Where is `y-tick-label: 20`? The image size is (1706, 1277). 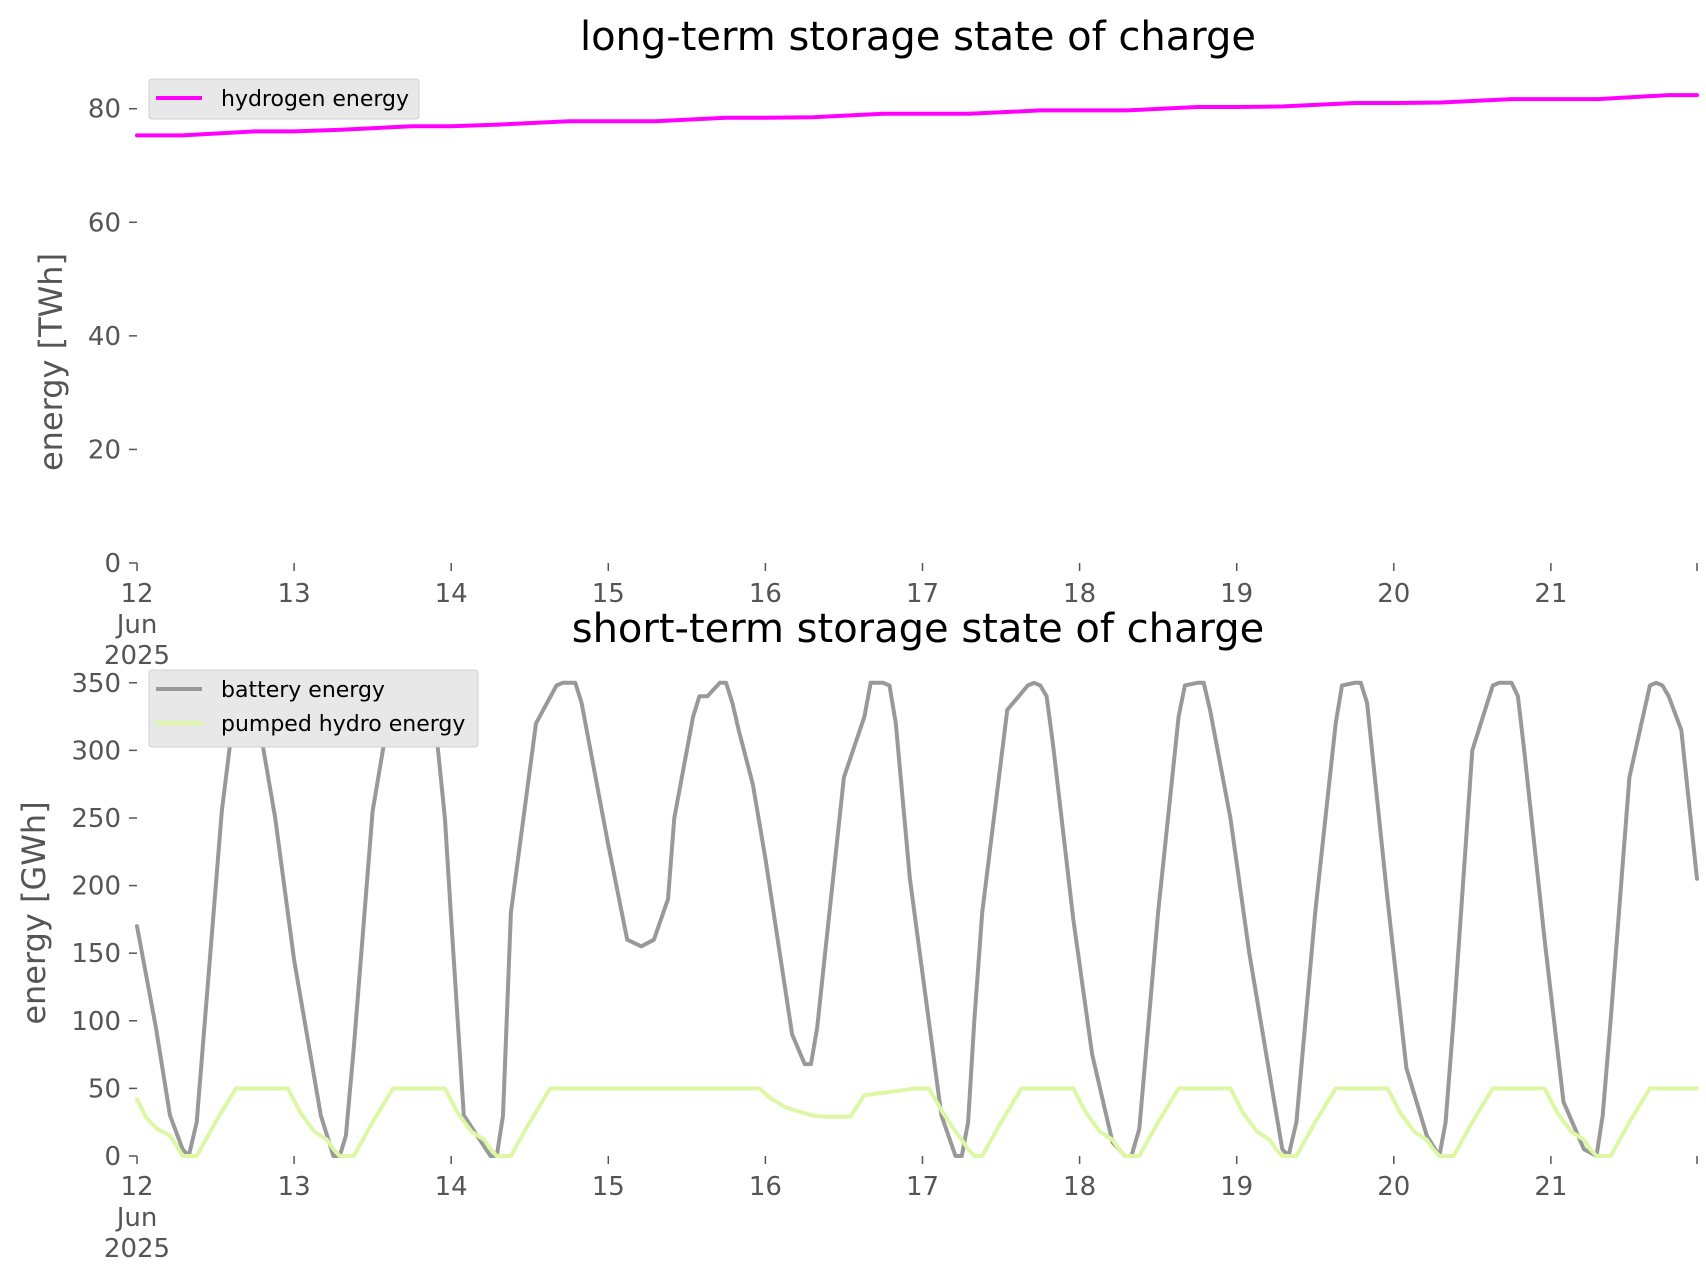 y-tick-label: 20 is located at coordinates (104, 450).